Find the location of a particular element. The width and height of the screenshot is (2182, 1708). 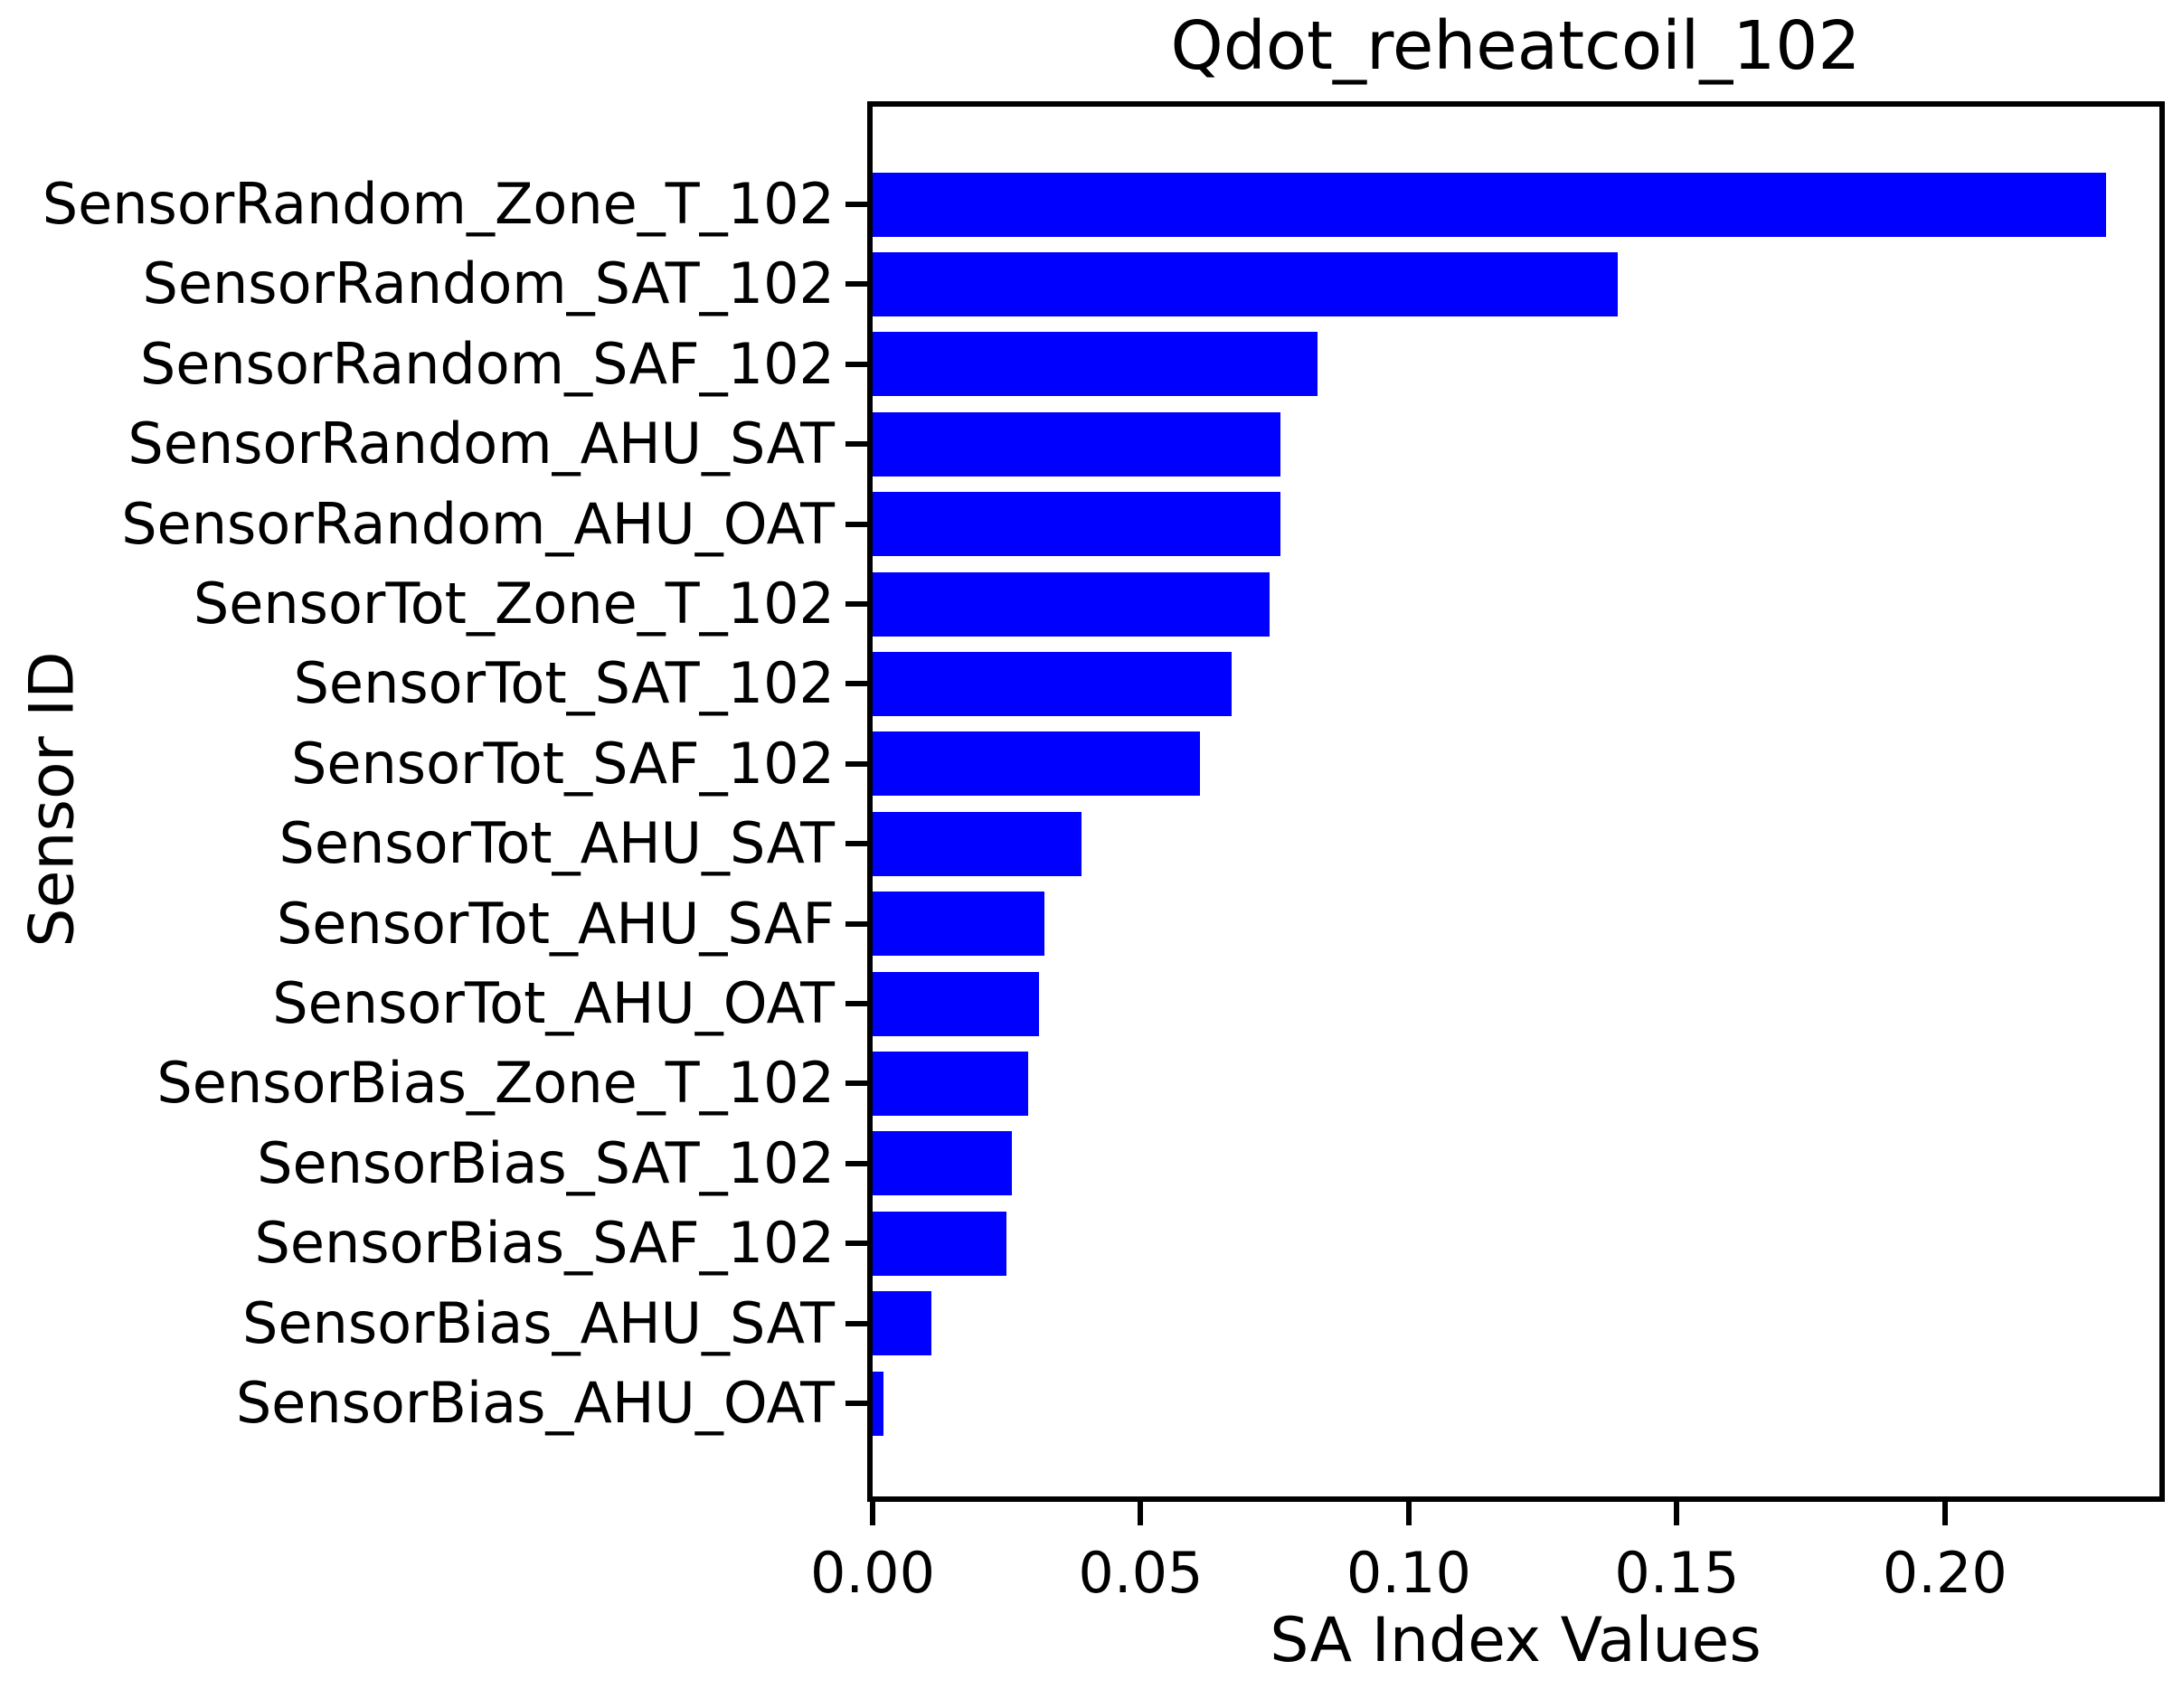

y-tick-label: SensorTot_SAF_102 is located at coordinates (562, 763).